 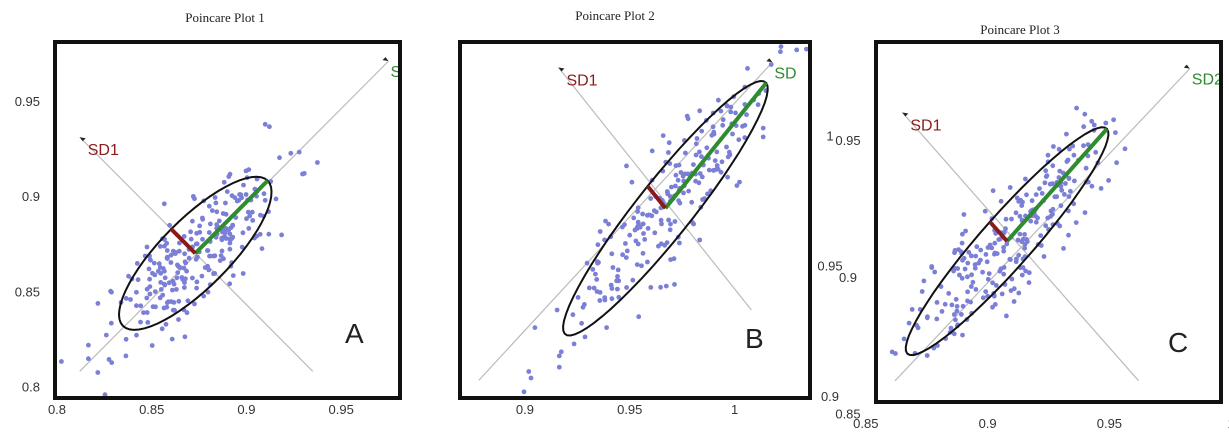 What do you see at coordinates (629, 409) in the screenshot?
I see `x-tick-label: 0.95` at bounding box center [629, 409].